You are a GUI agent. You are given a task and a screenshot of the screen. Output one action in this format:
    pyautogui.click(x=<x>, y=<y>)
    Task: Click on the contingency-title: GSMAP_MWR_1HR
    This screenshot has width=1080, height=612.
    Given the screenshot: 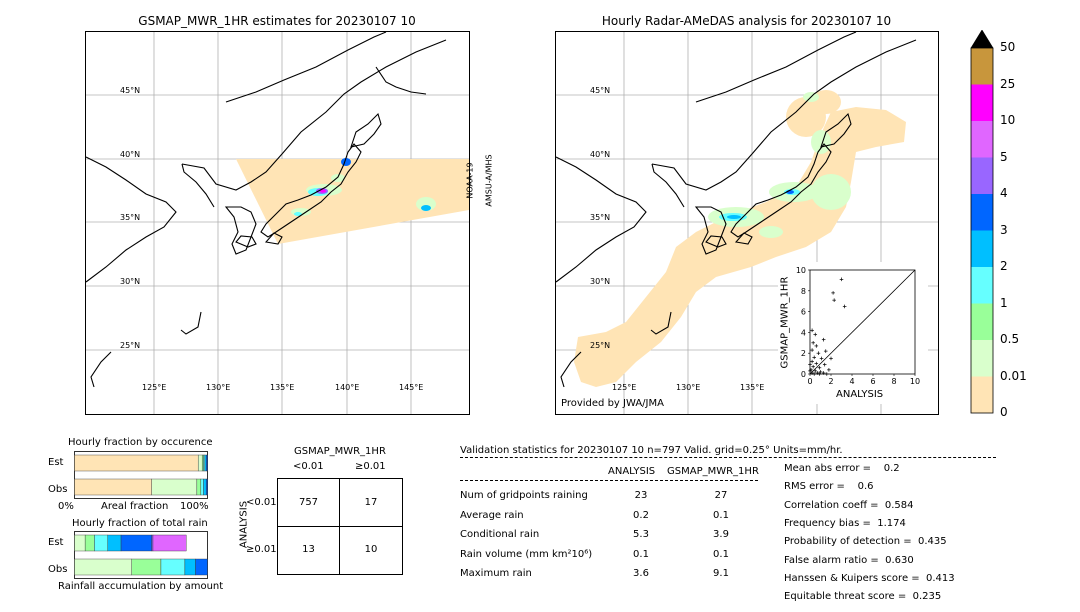 What is the action you would take?
    pyautogui.click(x=340, y=451)
    